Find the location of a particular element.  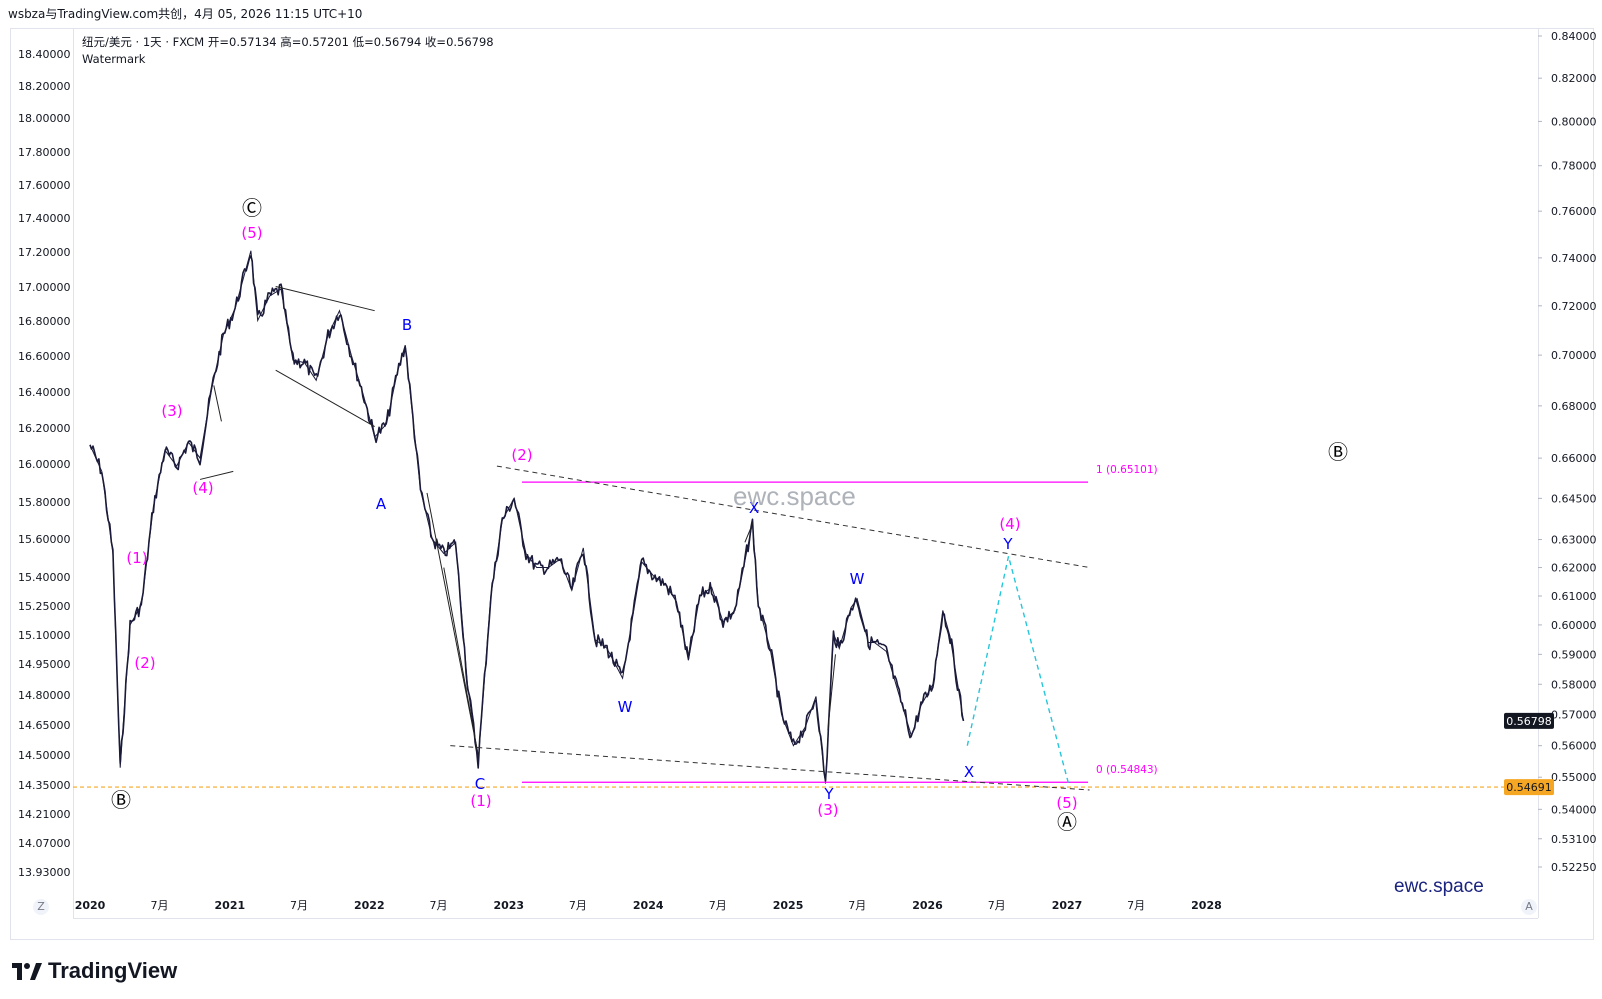

left-axis-tick-label: 16.20000 is located at coordinates (44, 428).